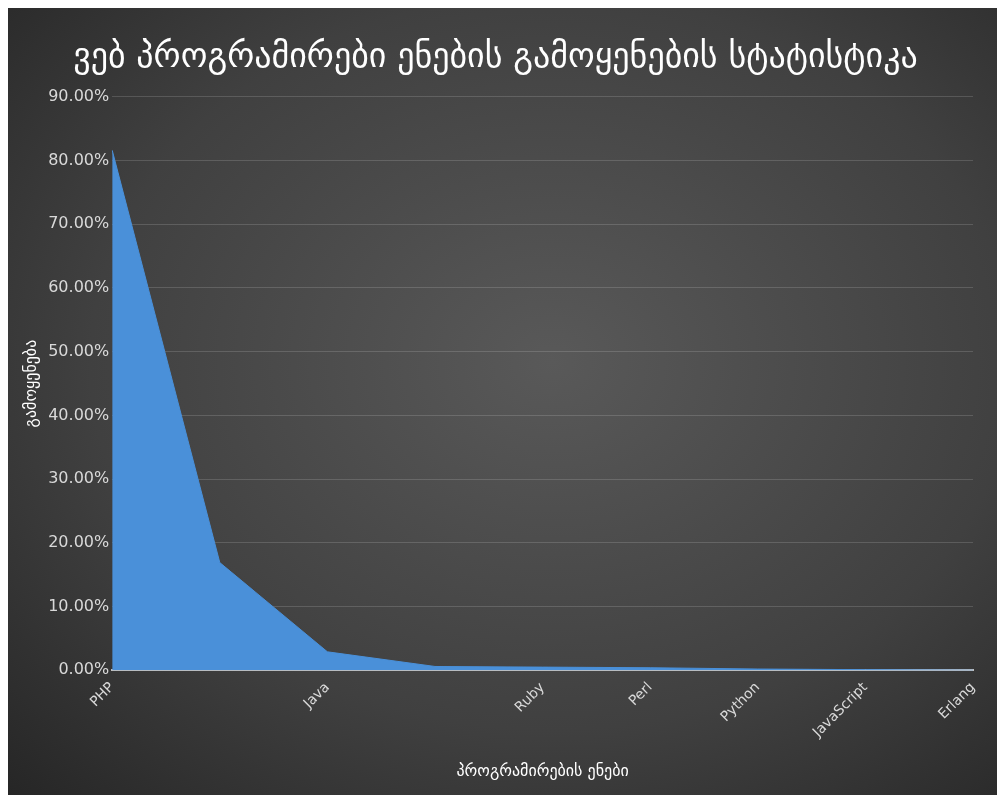 This screenshot has width=1005, height=803. I want to click on x-axis-title: პროგრამირების ენები, so click(542, 770).